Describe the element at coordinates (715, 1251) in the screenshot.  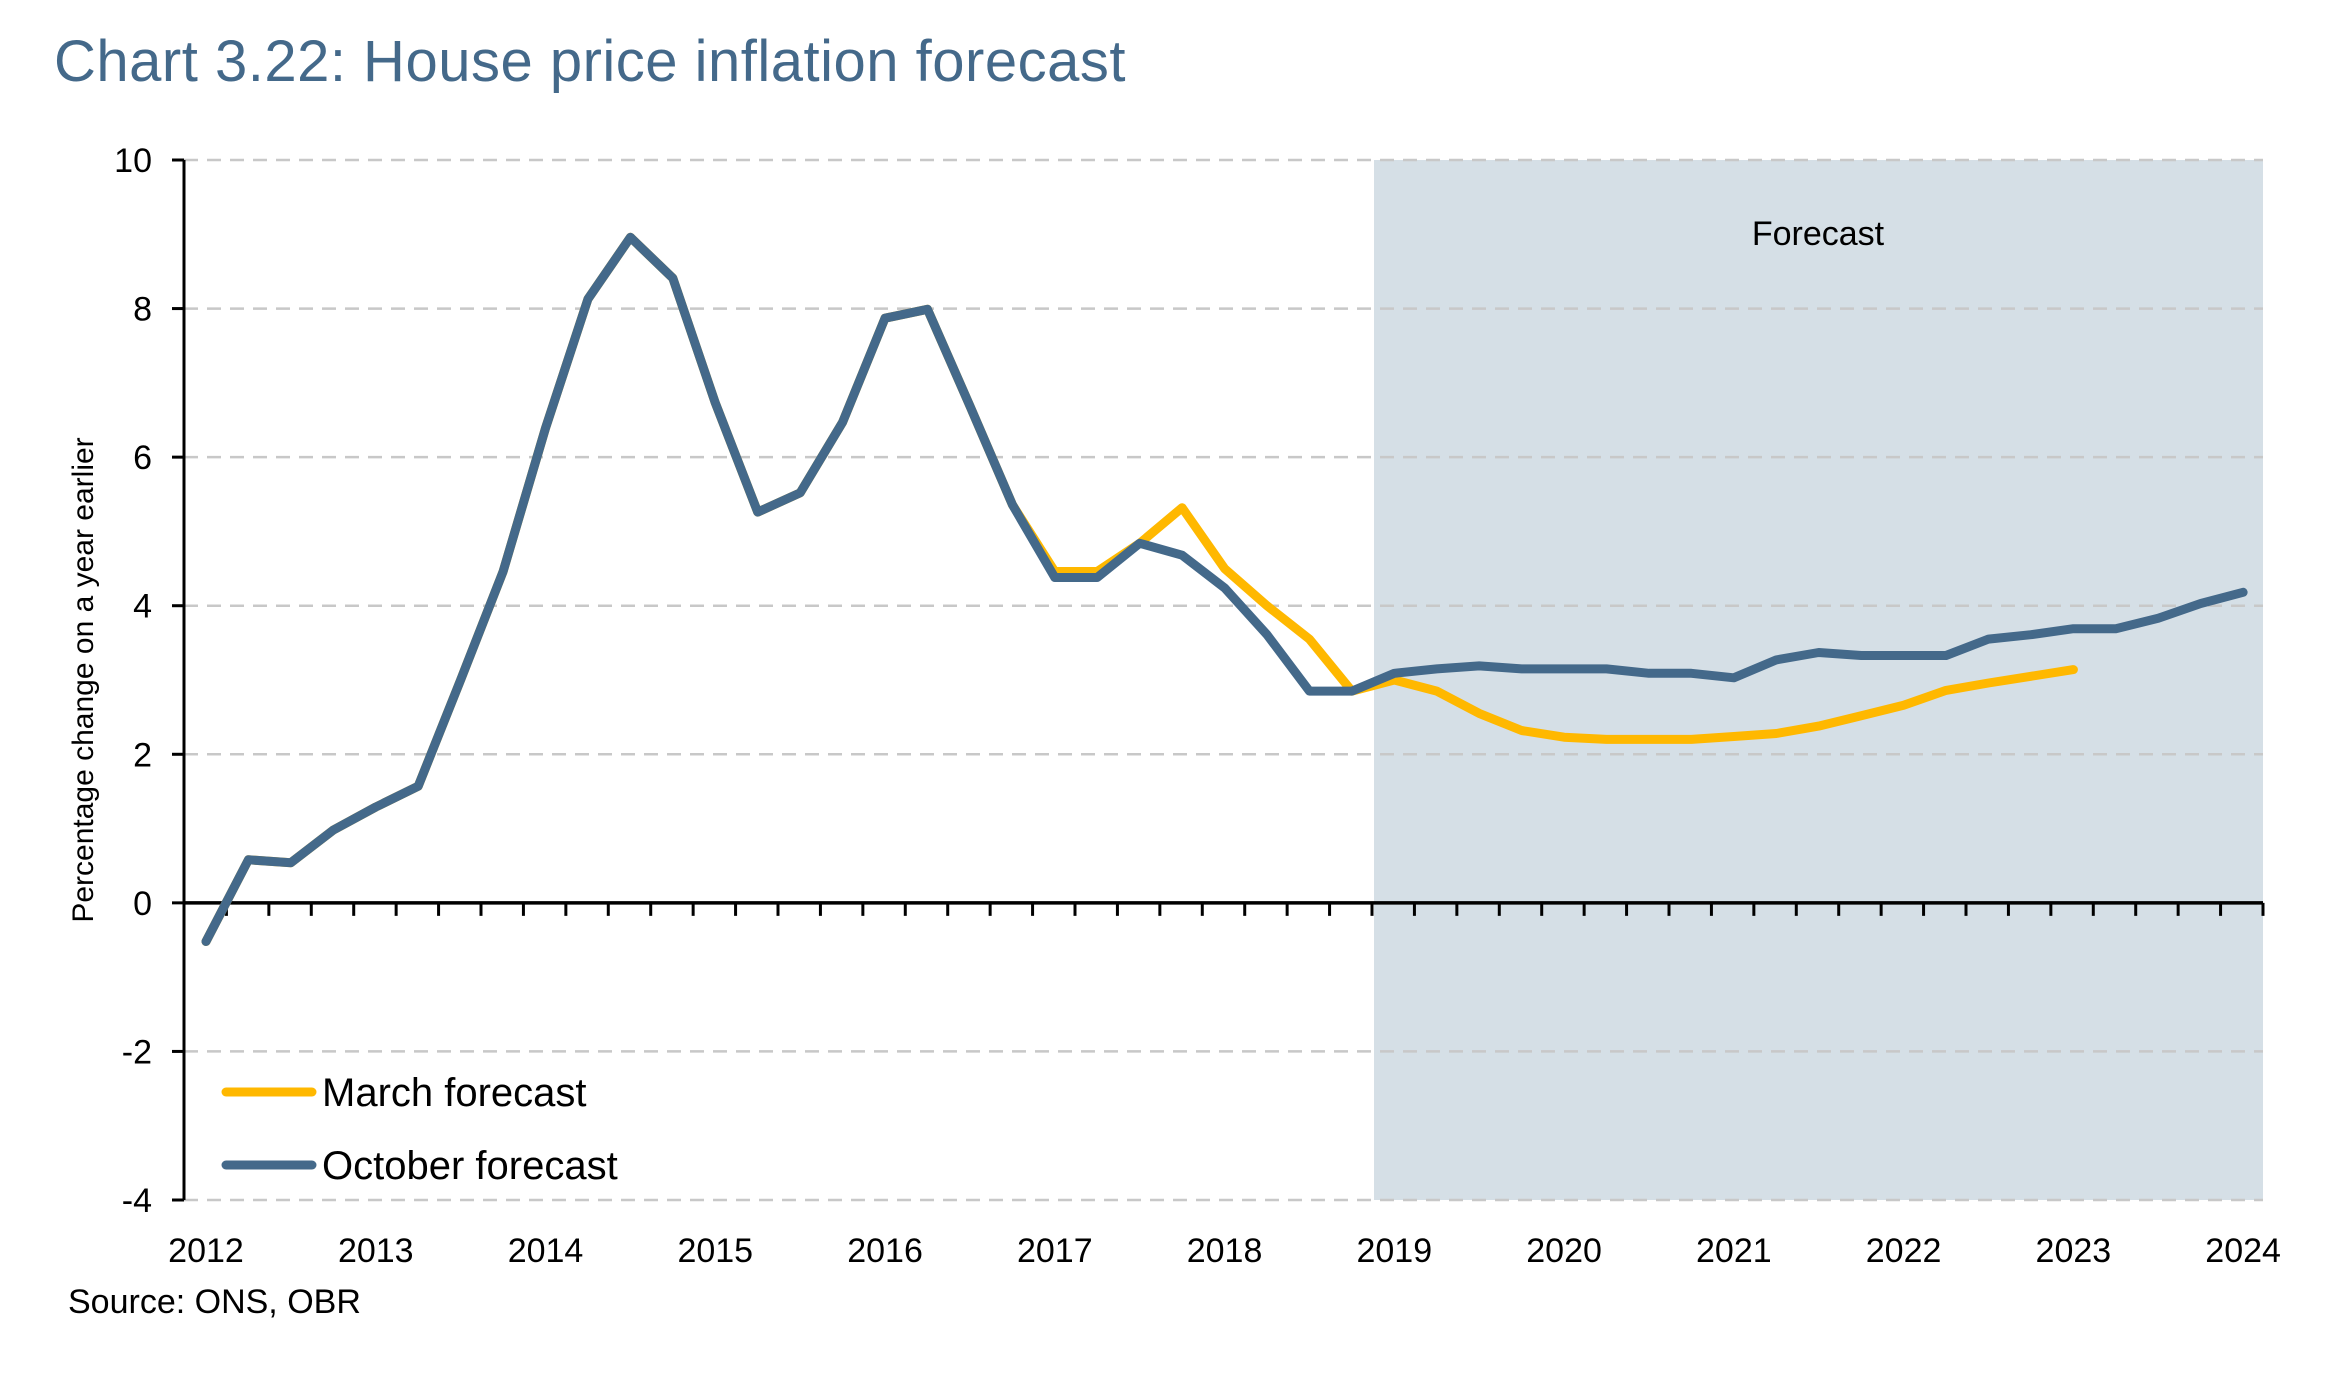
I see `x-tick-label: 2015` at that location.